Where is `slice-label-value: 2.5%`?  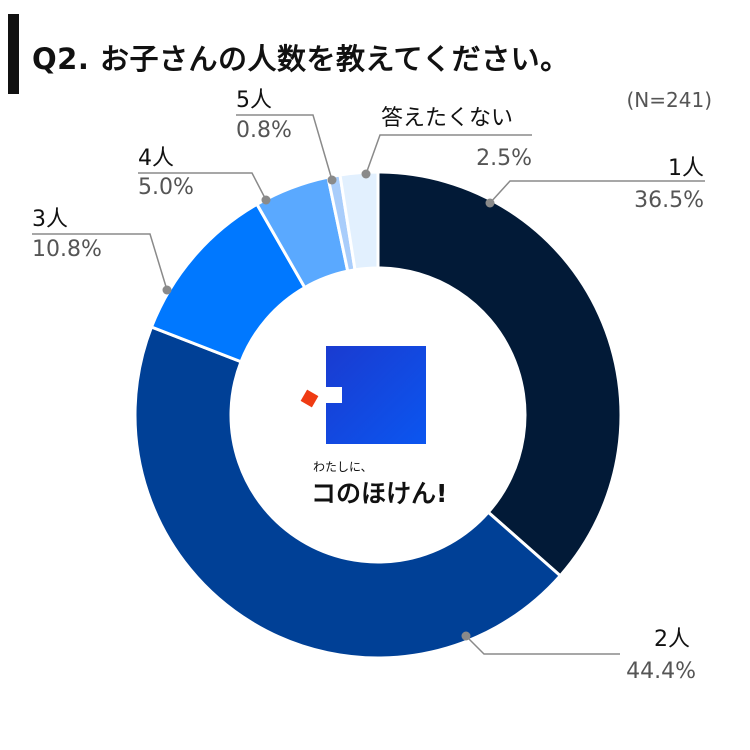
slice-label-value: 2.5% is located at coordinates (504, 158).